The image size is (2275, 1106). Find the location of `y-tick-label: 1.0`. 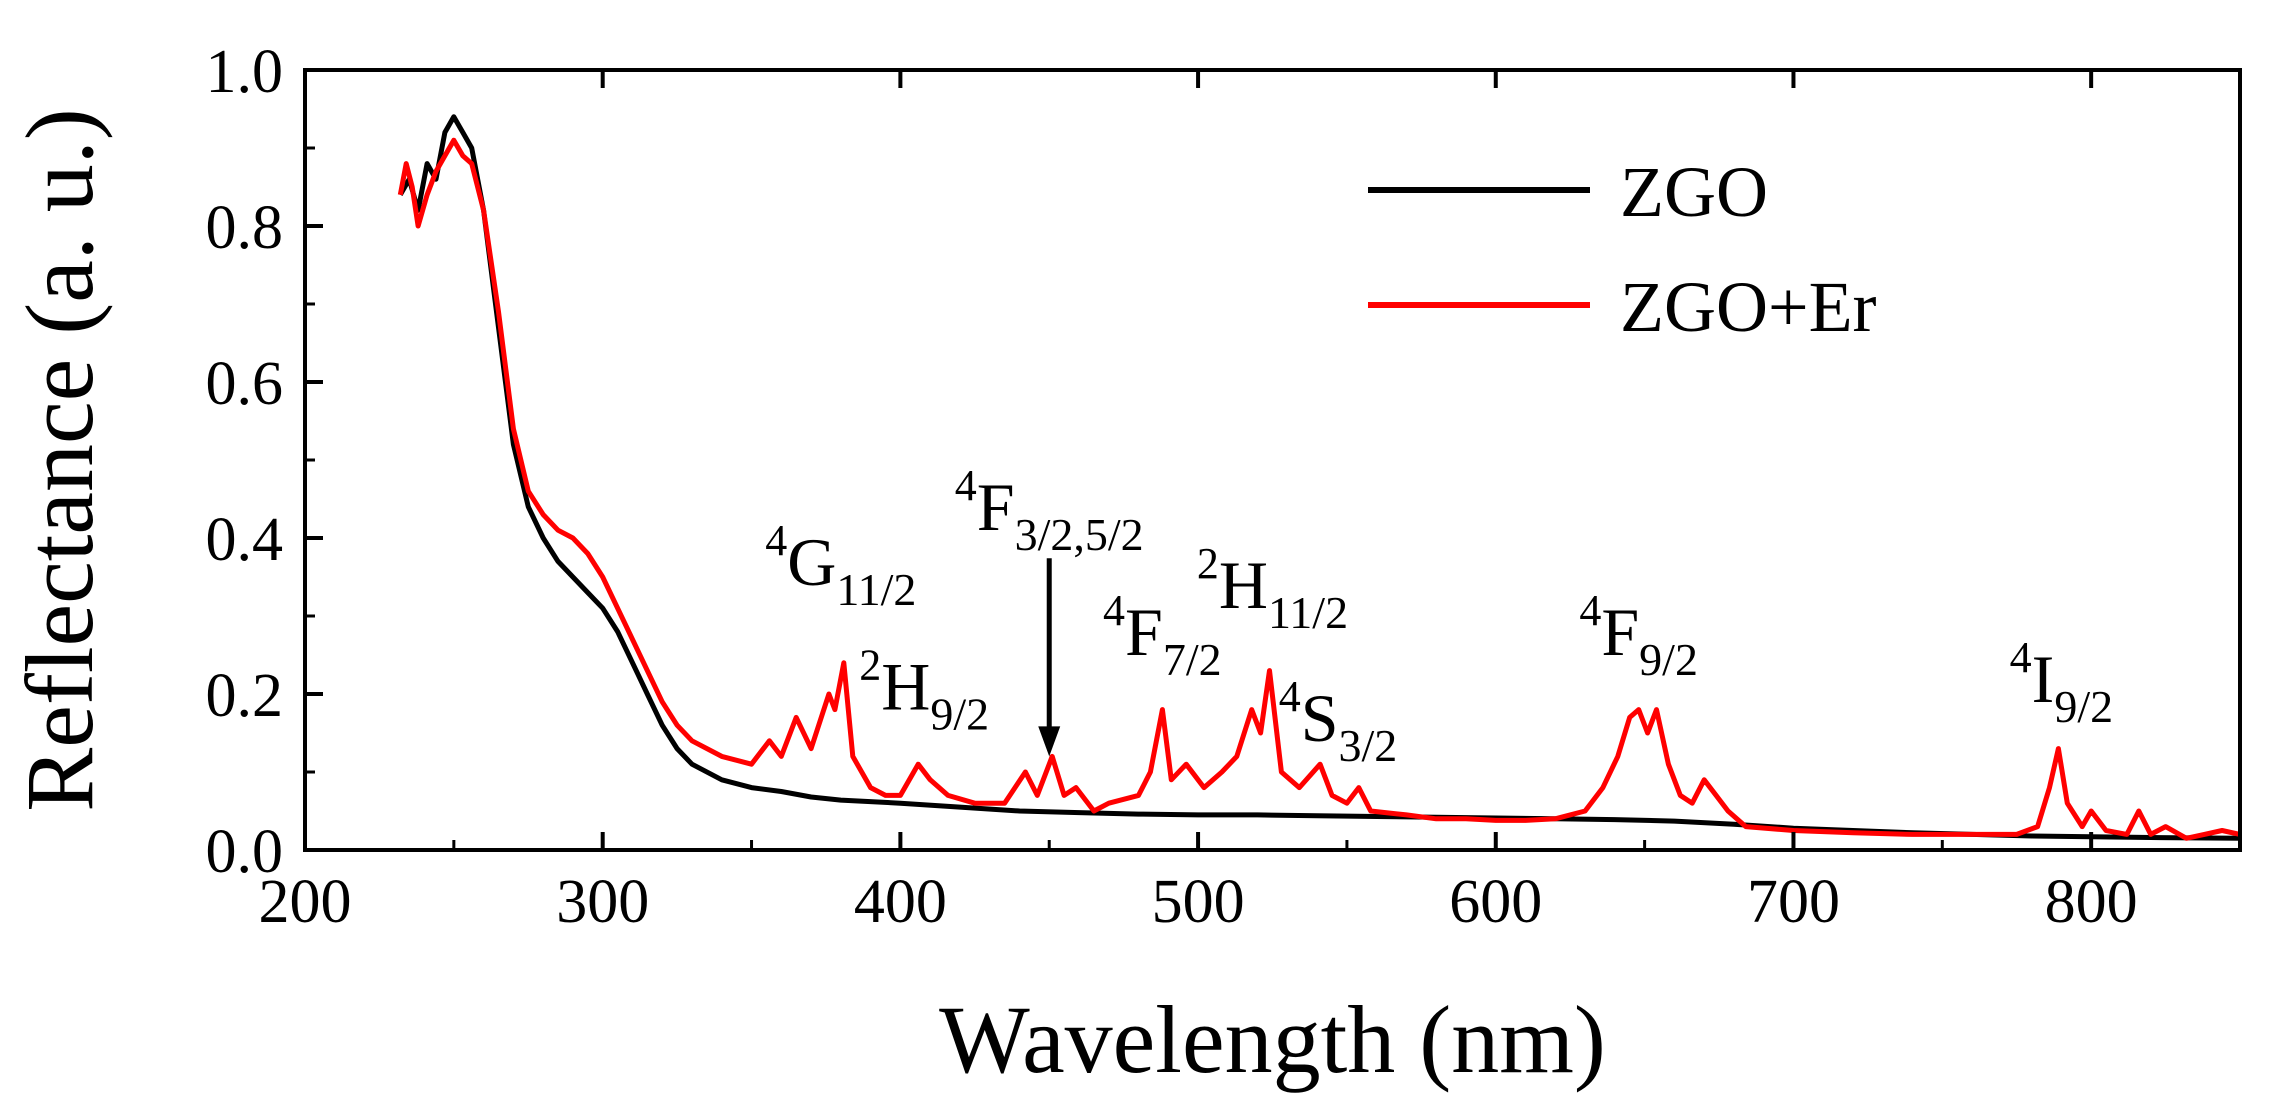

y-tick-label: 1.0 is located at coordinates (245, 72).